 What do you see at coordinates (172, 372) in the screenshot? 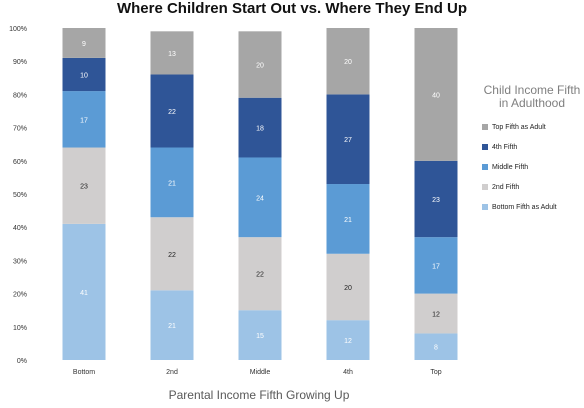
I see `x-tick-label: 2nd` at bounding box center [172, 372].